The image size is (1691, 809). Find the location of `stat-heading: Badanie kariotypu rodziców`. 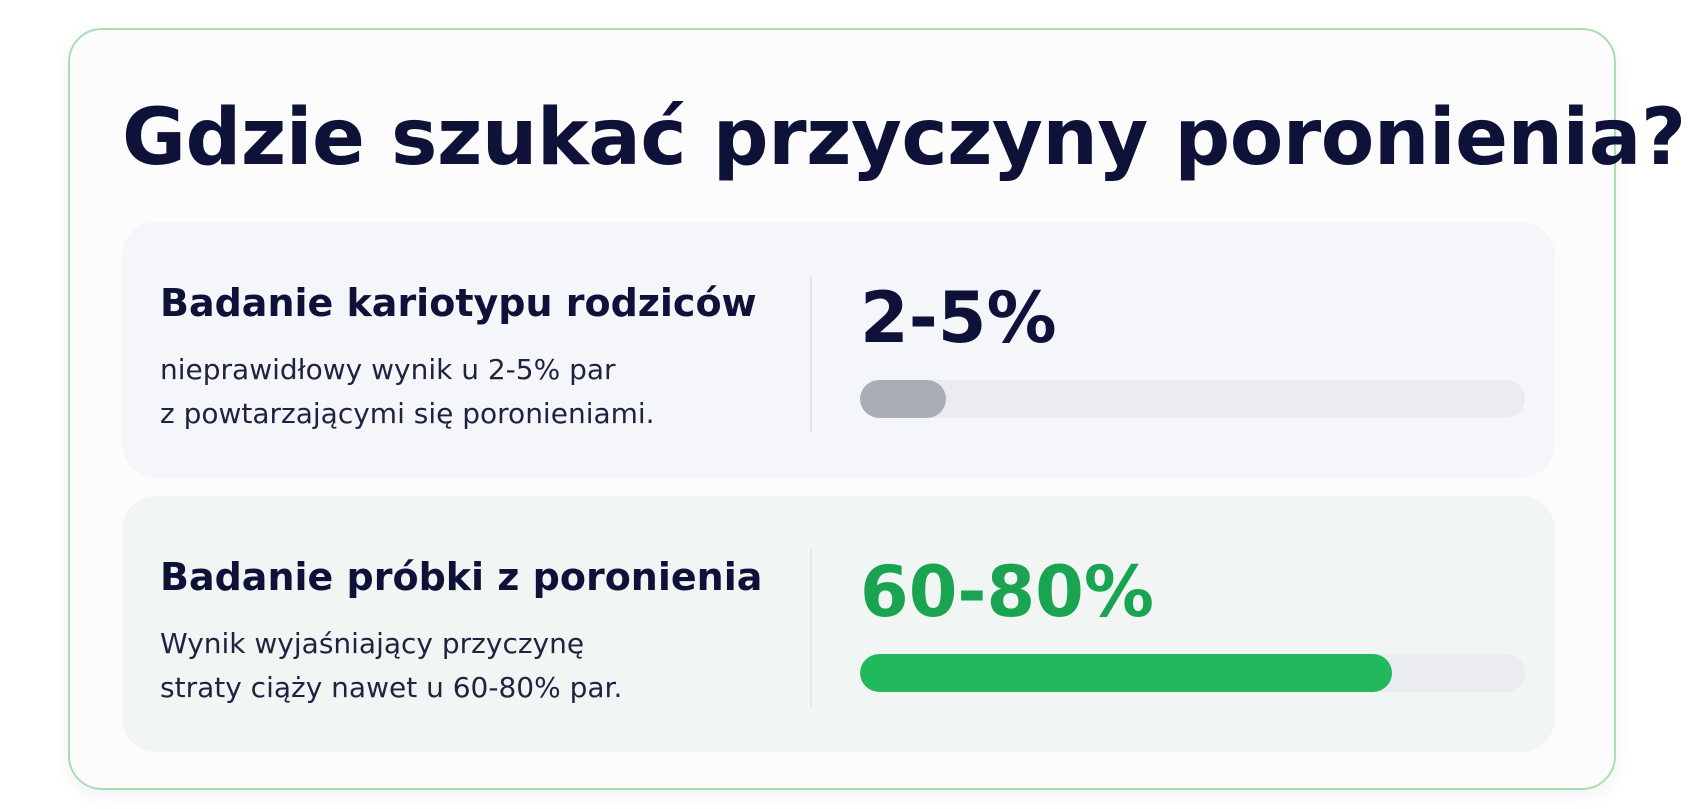

stat-heading: Badanie kariotypu rodziców is located at coordinates (458, 303).